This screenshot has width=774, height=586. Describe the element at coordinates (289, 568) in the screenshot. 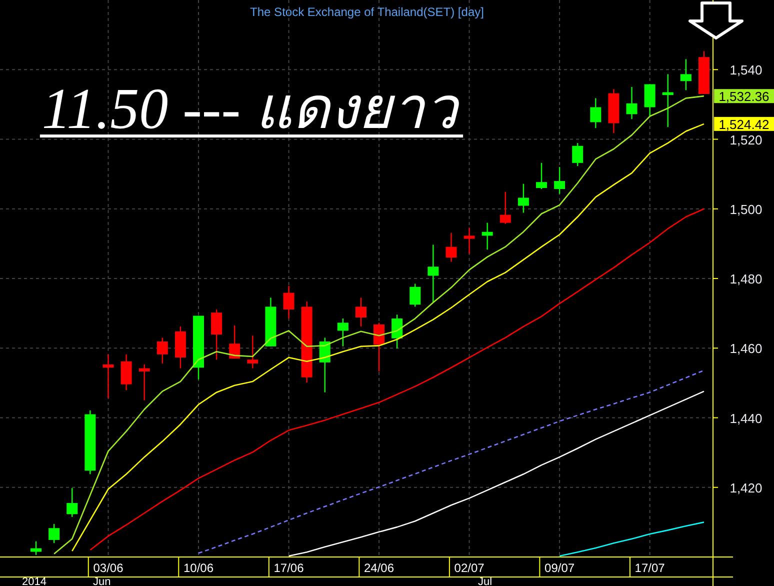

I see `x-tick-label: 17/06` at that location.